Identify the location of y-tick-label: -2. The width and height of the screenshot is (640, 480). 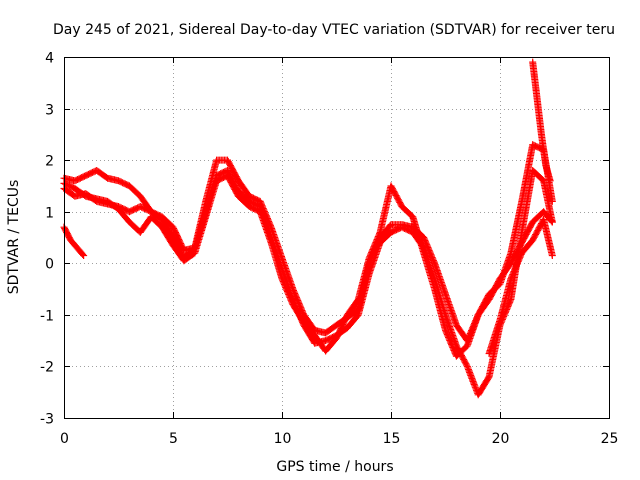
(47, 368).